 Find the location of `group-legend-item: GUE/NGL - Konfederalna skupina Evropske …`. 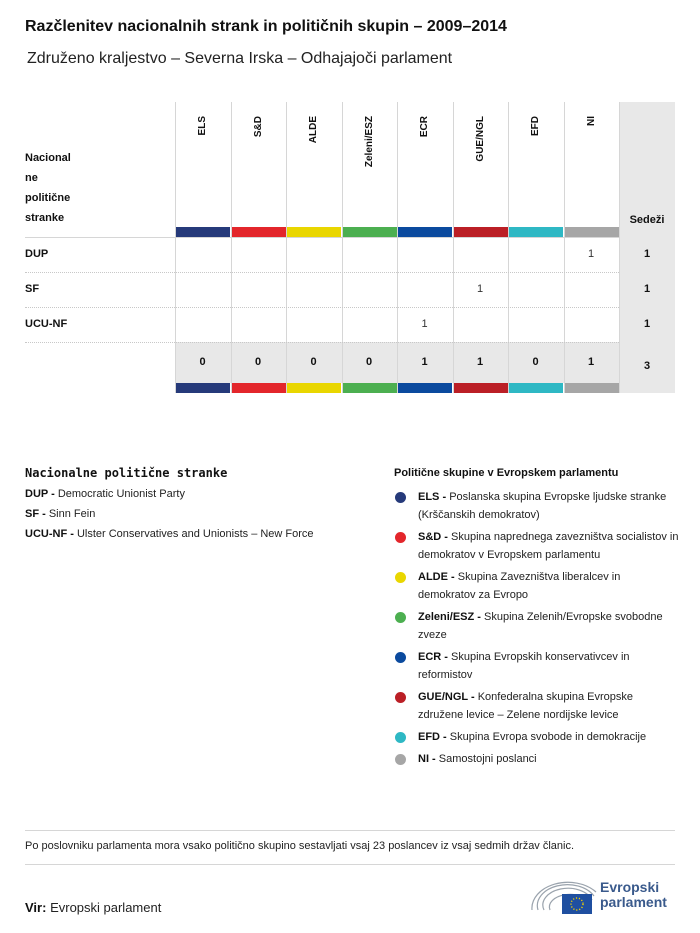

group-legend-item: GUE/NGL - Konfederalna skupina Evropske … is located at coordinates (536, 706).